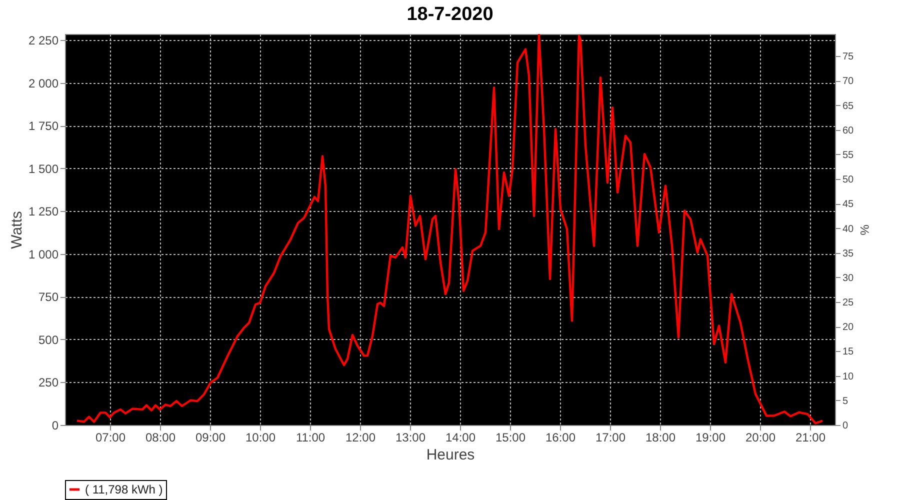 The height and width of the screenshot is (500, 900). Describe the element at coordinates (311, 437) in the screenshot. I see `x-tick-label: 11:00` at that location.